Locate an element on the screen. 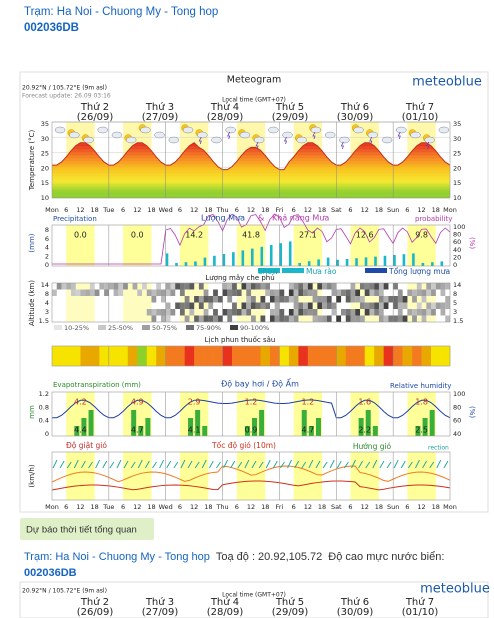 The height and width of the screenshot is (618, 494). tick-label: 1.5 is located at coordinates (44, 321).